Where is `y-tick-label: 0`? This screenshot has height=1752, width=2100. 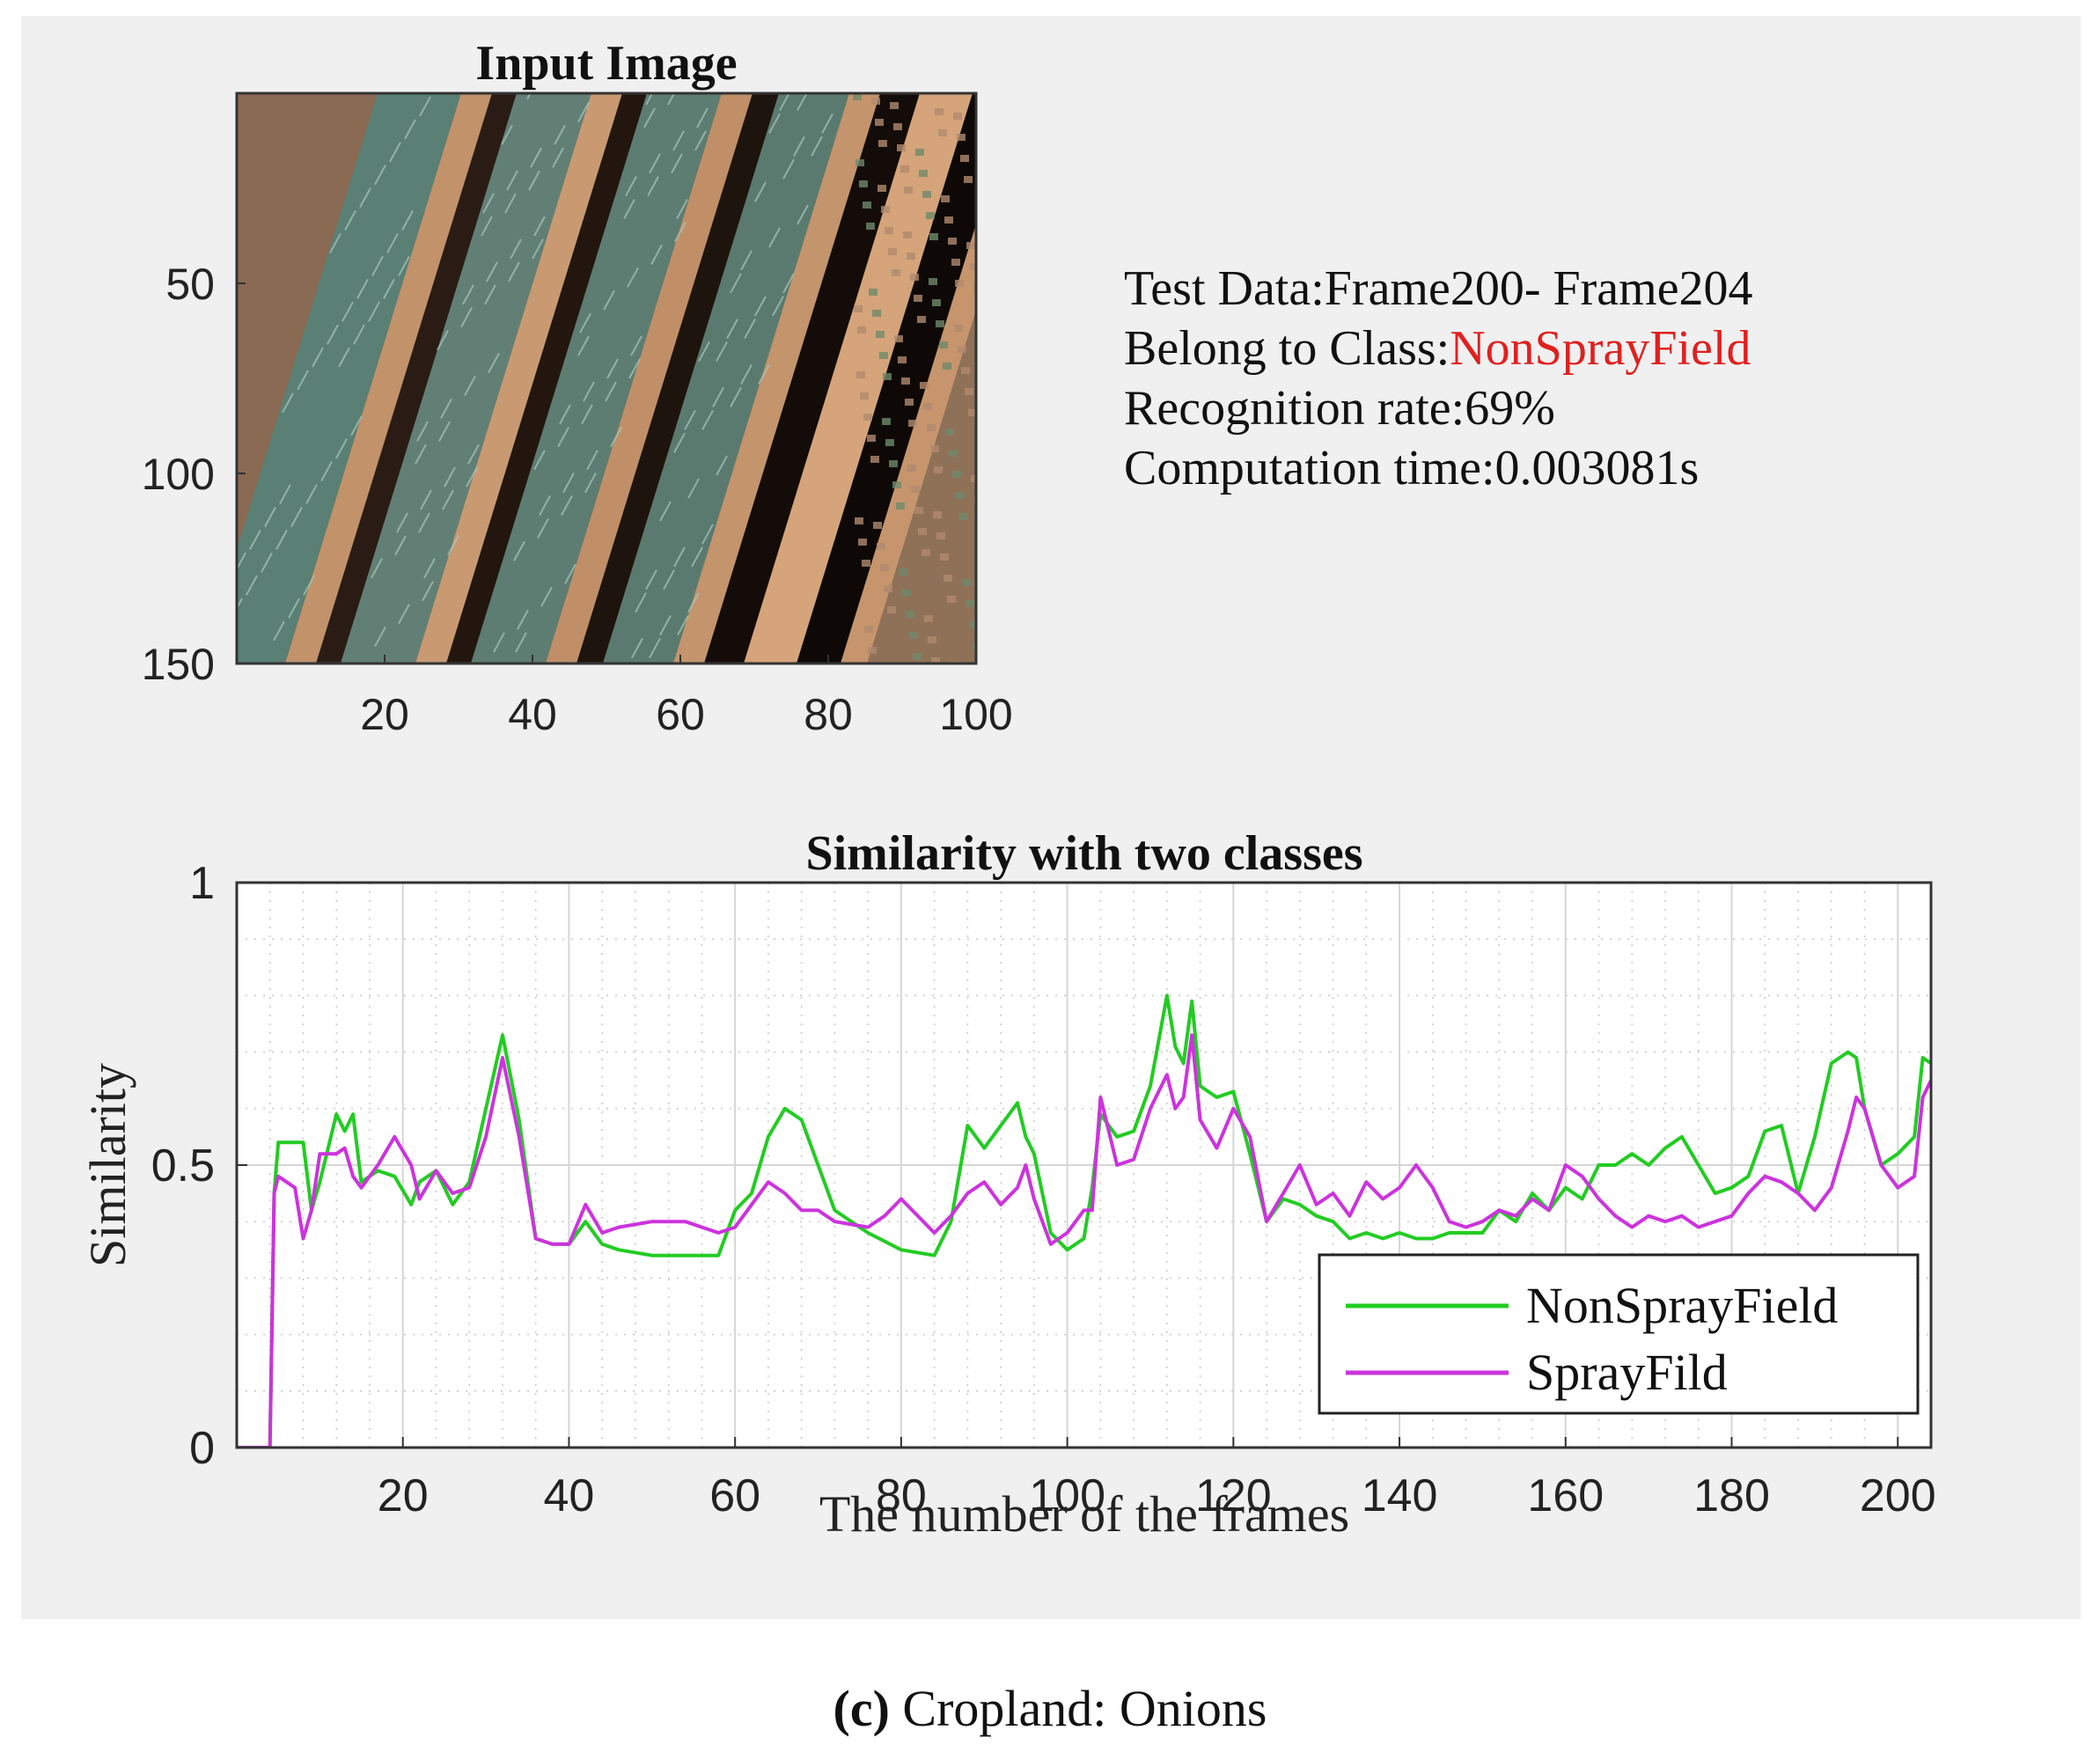
y-tick-label: 0 is located at coordinates (202, 1448).